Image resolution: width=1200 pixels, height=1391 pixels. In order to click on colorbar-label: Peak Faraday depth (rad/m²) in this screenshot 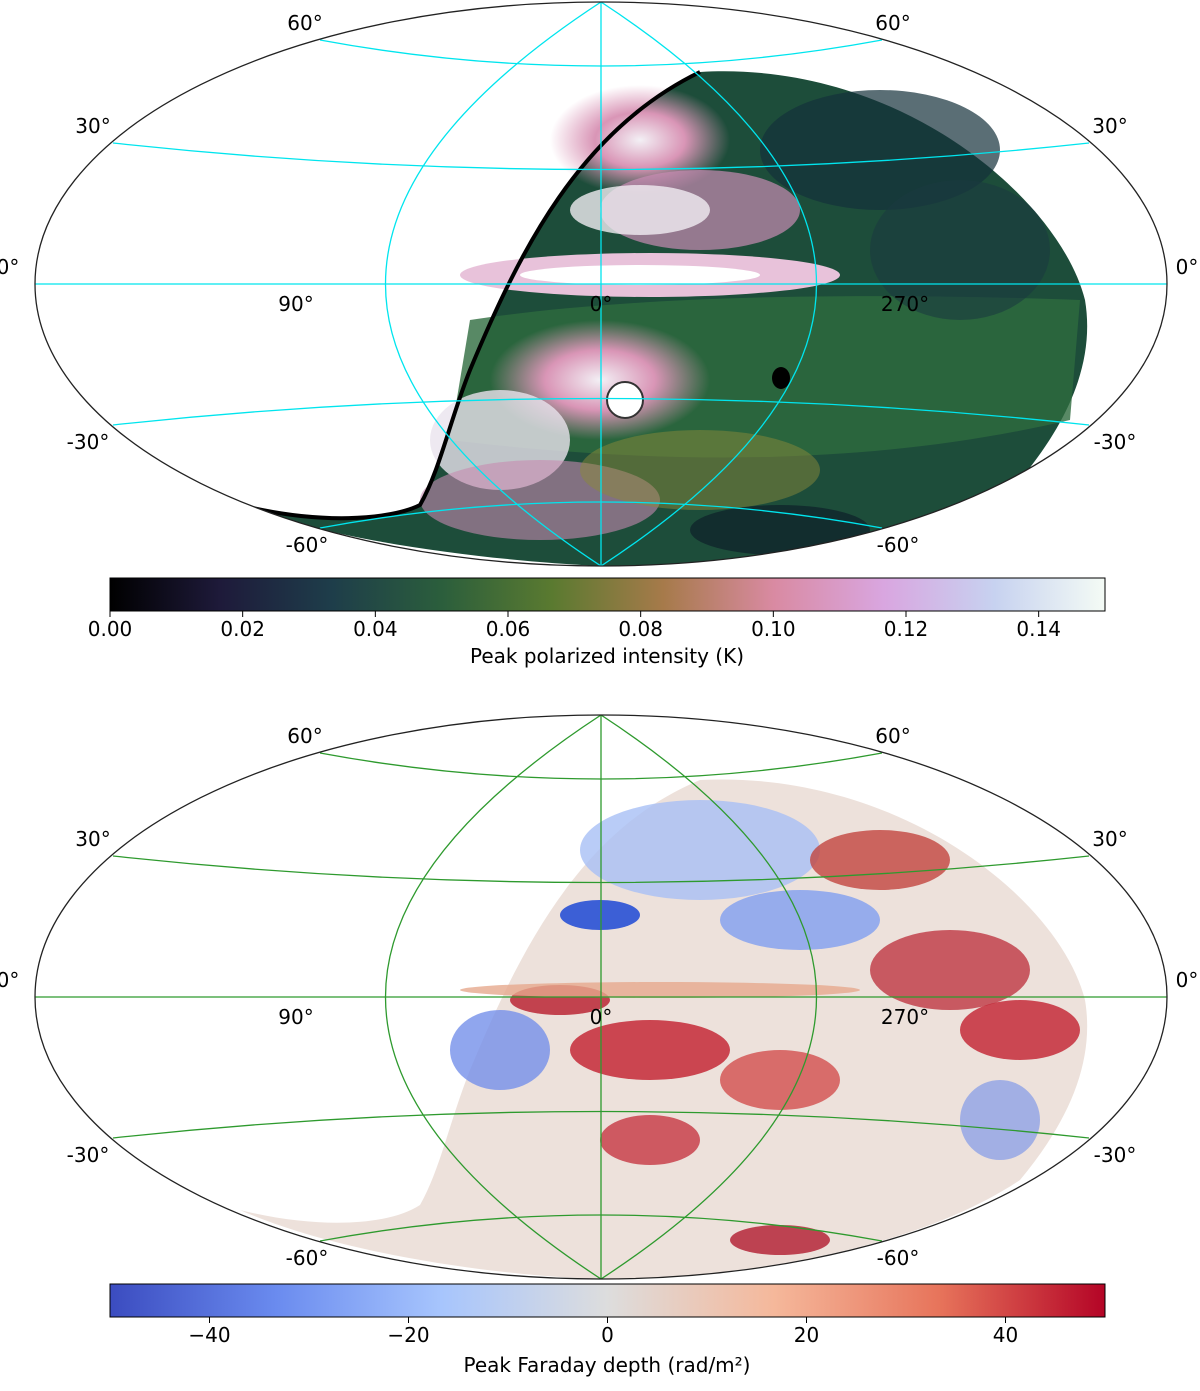, I will do `click(607, 1365)`.